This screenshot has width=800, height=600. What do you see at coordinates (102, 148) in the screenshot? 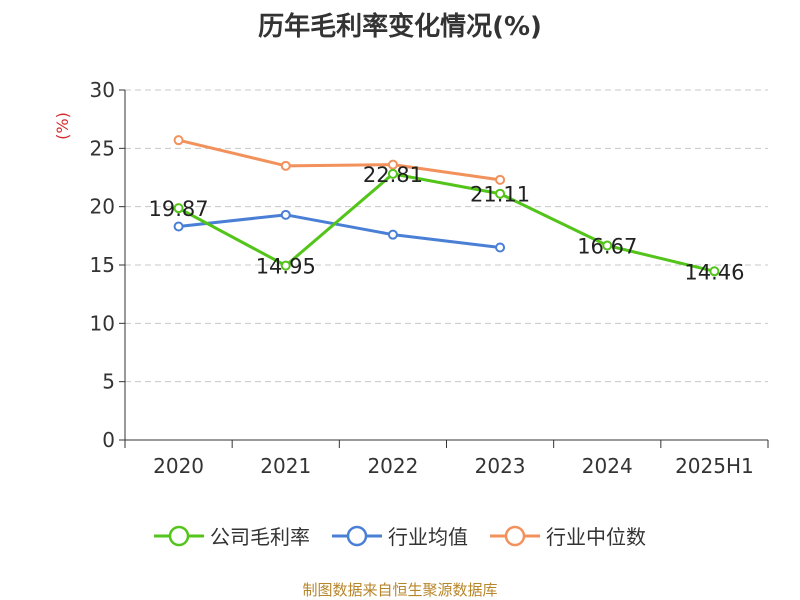
I see `y-tick-label: 25` at bounding box center [102, 148].